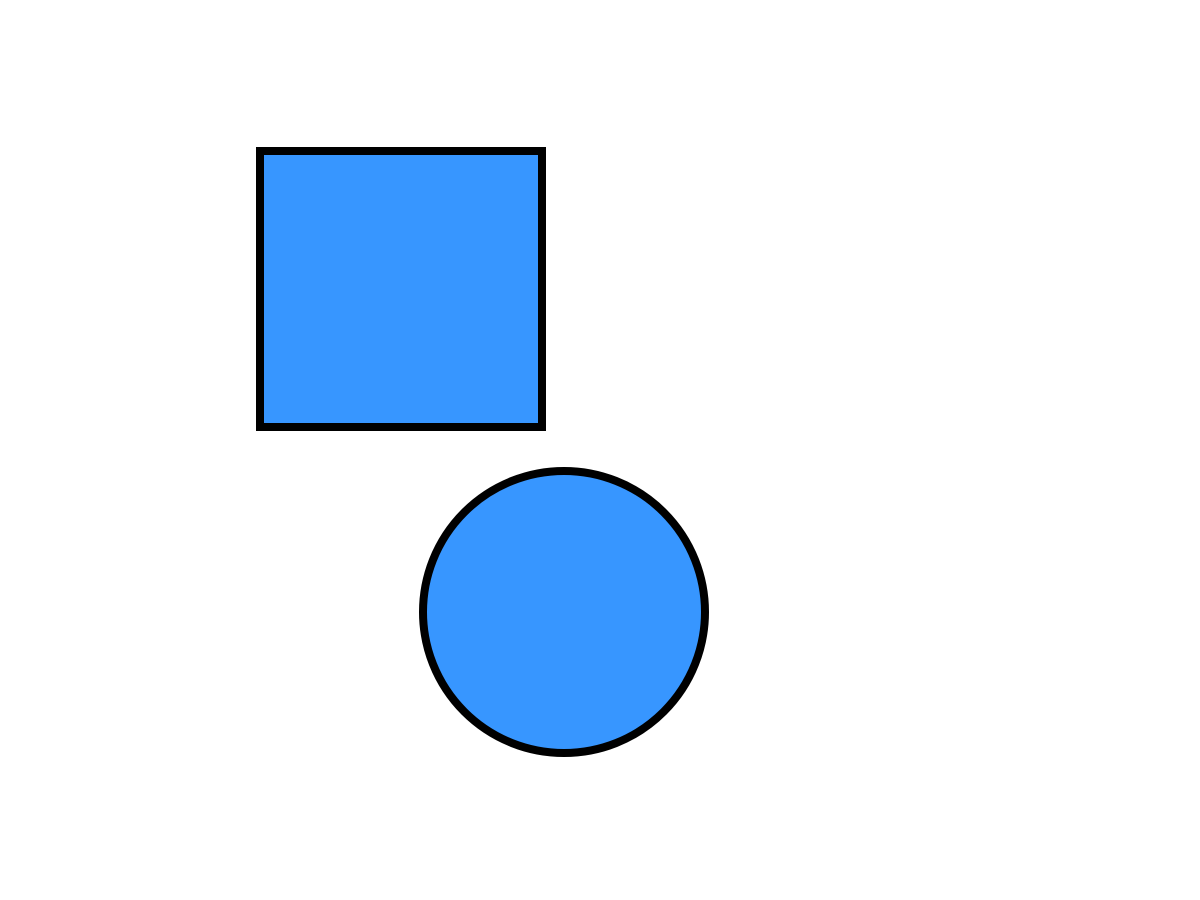 This screenshot has height=900, width=1200. What do you see at coordinates (564, 612) in the screenshot?
I see `blue-circle-shape` at bounding box center [564, 612].